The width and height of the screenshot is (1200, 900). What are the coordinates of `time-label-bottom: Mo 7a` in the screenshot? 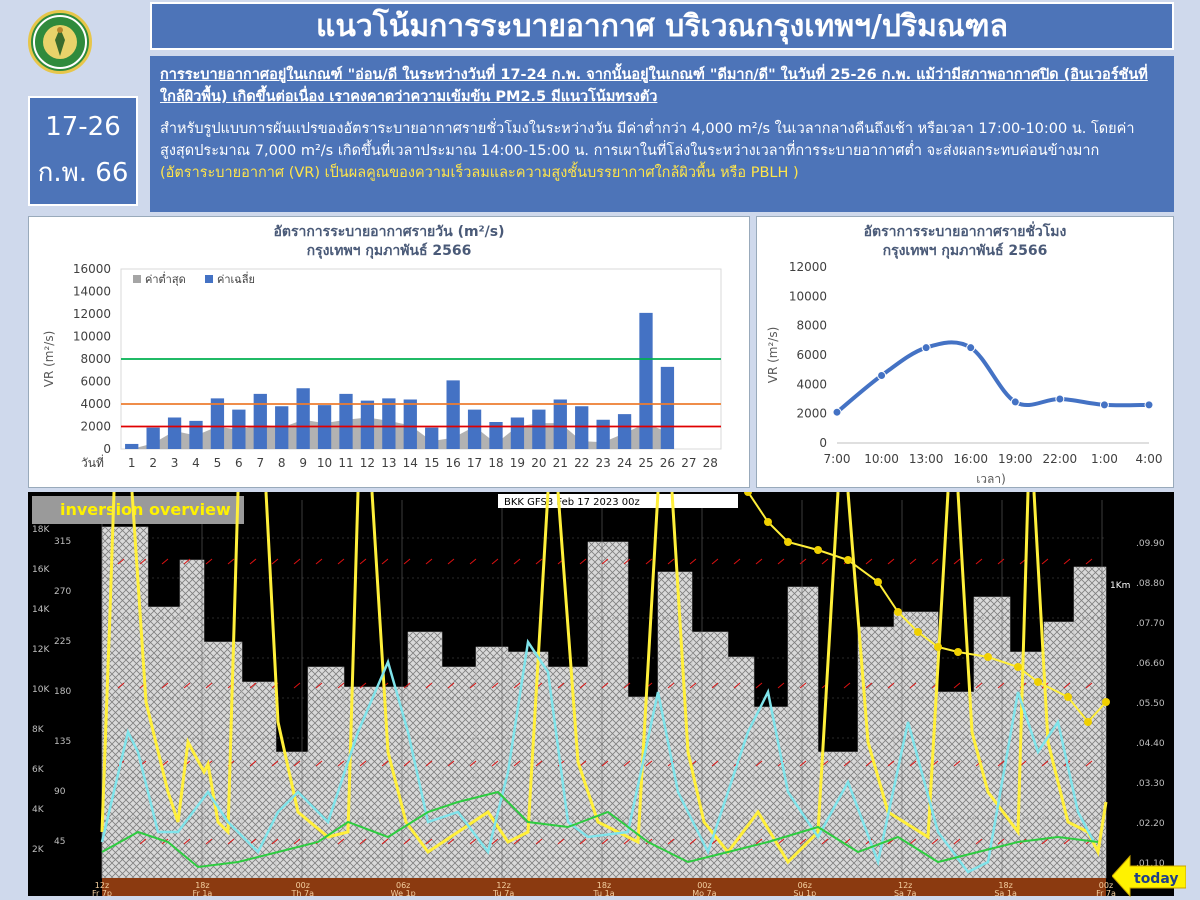 It's located at (704, 892).